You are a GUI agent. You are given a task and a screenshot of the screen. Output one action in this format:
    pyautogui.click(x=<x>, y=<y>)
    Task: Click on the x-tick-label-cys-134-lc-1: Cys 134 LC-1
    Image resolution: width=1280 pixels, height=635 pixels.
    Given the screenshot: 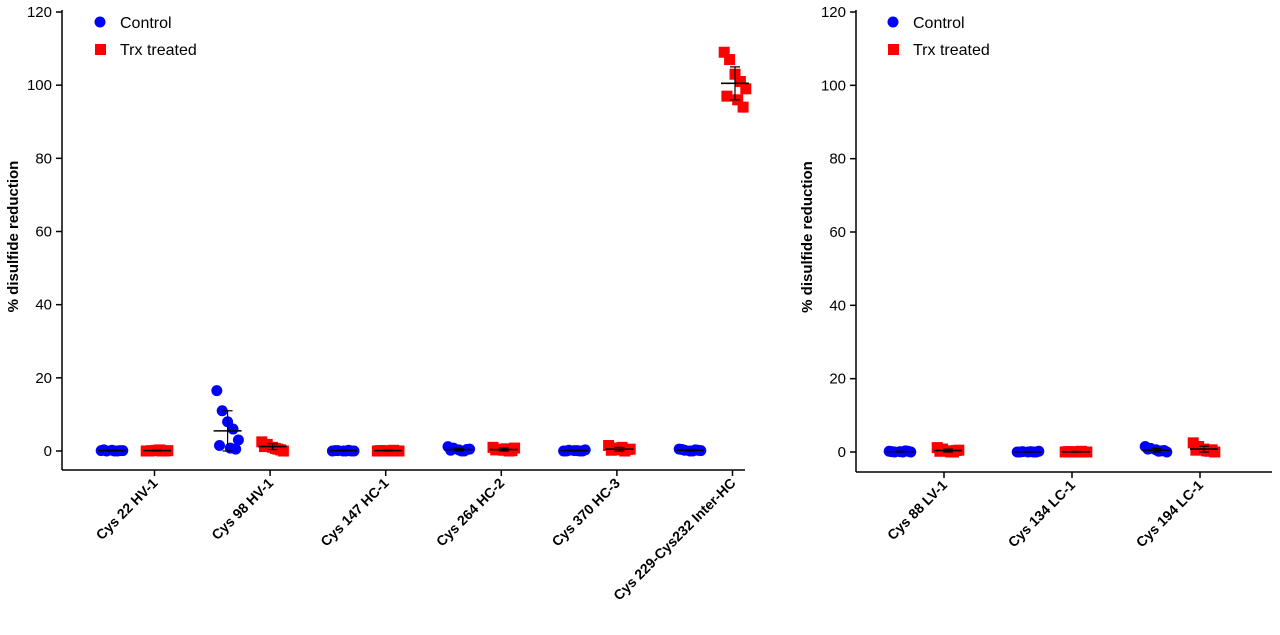 What is the action you would take?
    pyautogui.click(x=1042, y=514)
    